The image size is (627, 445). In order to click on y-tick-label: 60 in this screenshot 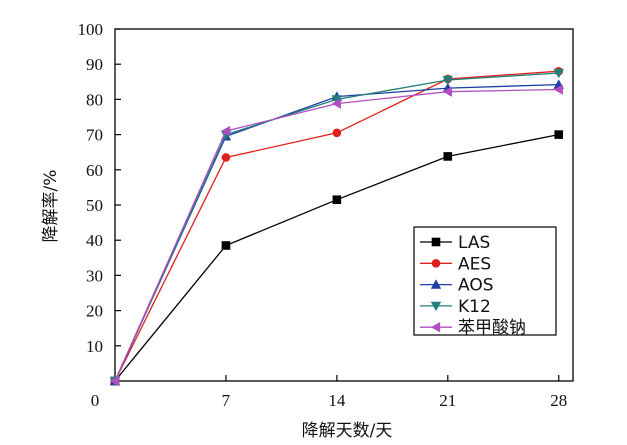, I will do `click(94, 170)`.